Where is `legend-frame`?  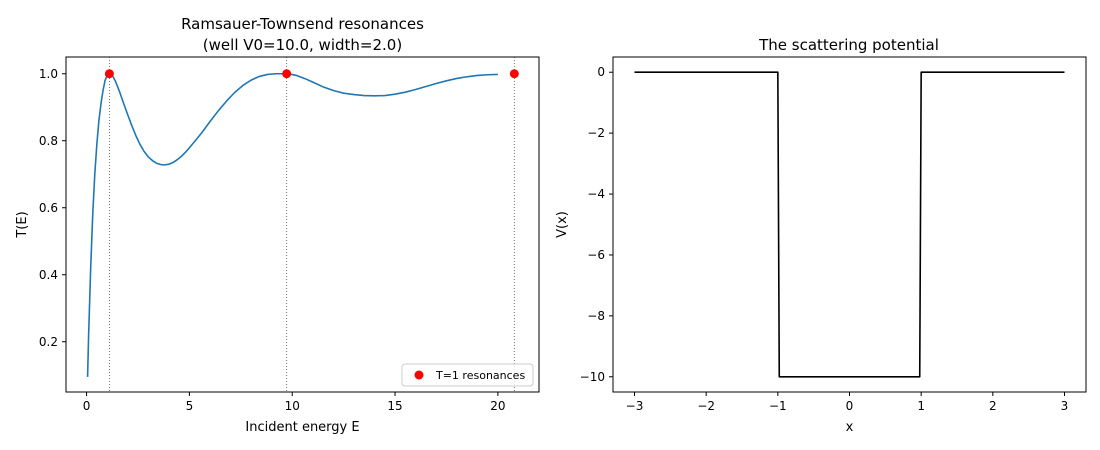
legend-frame is located at coordinates (467, 375).